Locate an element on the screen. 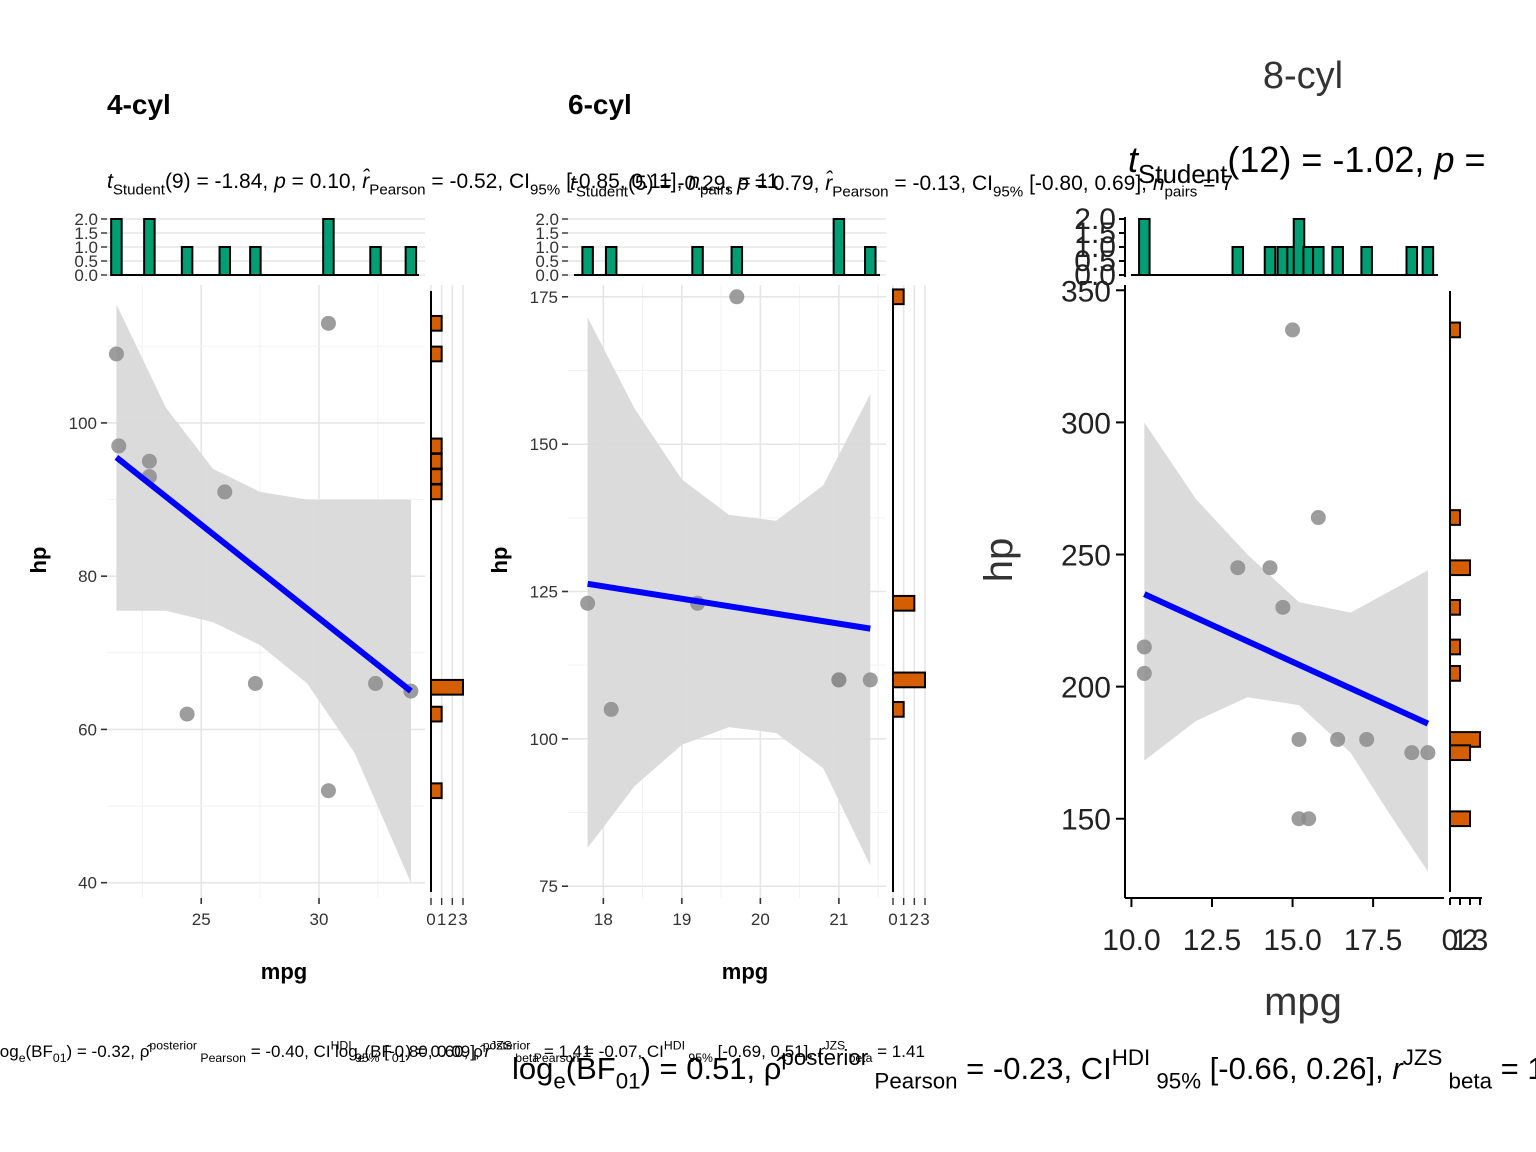 This screenshot has width=1536, height=1152. x-tick-label: 15.0 is located at coordinates (1292, 940).